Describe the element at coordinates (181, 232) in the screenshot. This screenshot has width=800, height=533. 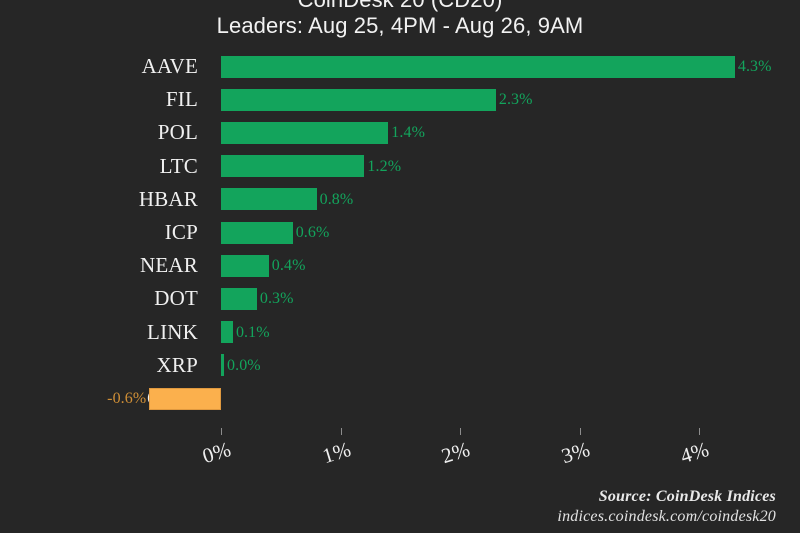
I see `category-label: ICP` at that location.